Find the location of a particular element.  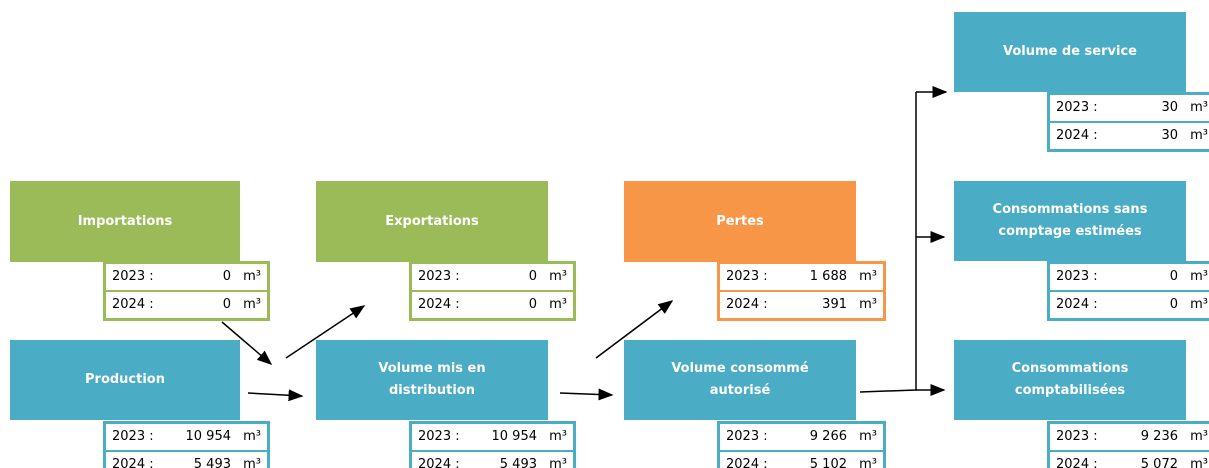

table-row: 2023 : 1 688 m³ is located at coordinates (801, 277).